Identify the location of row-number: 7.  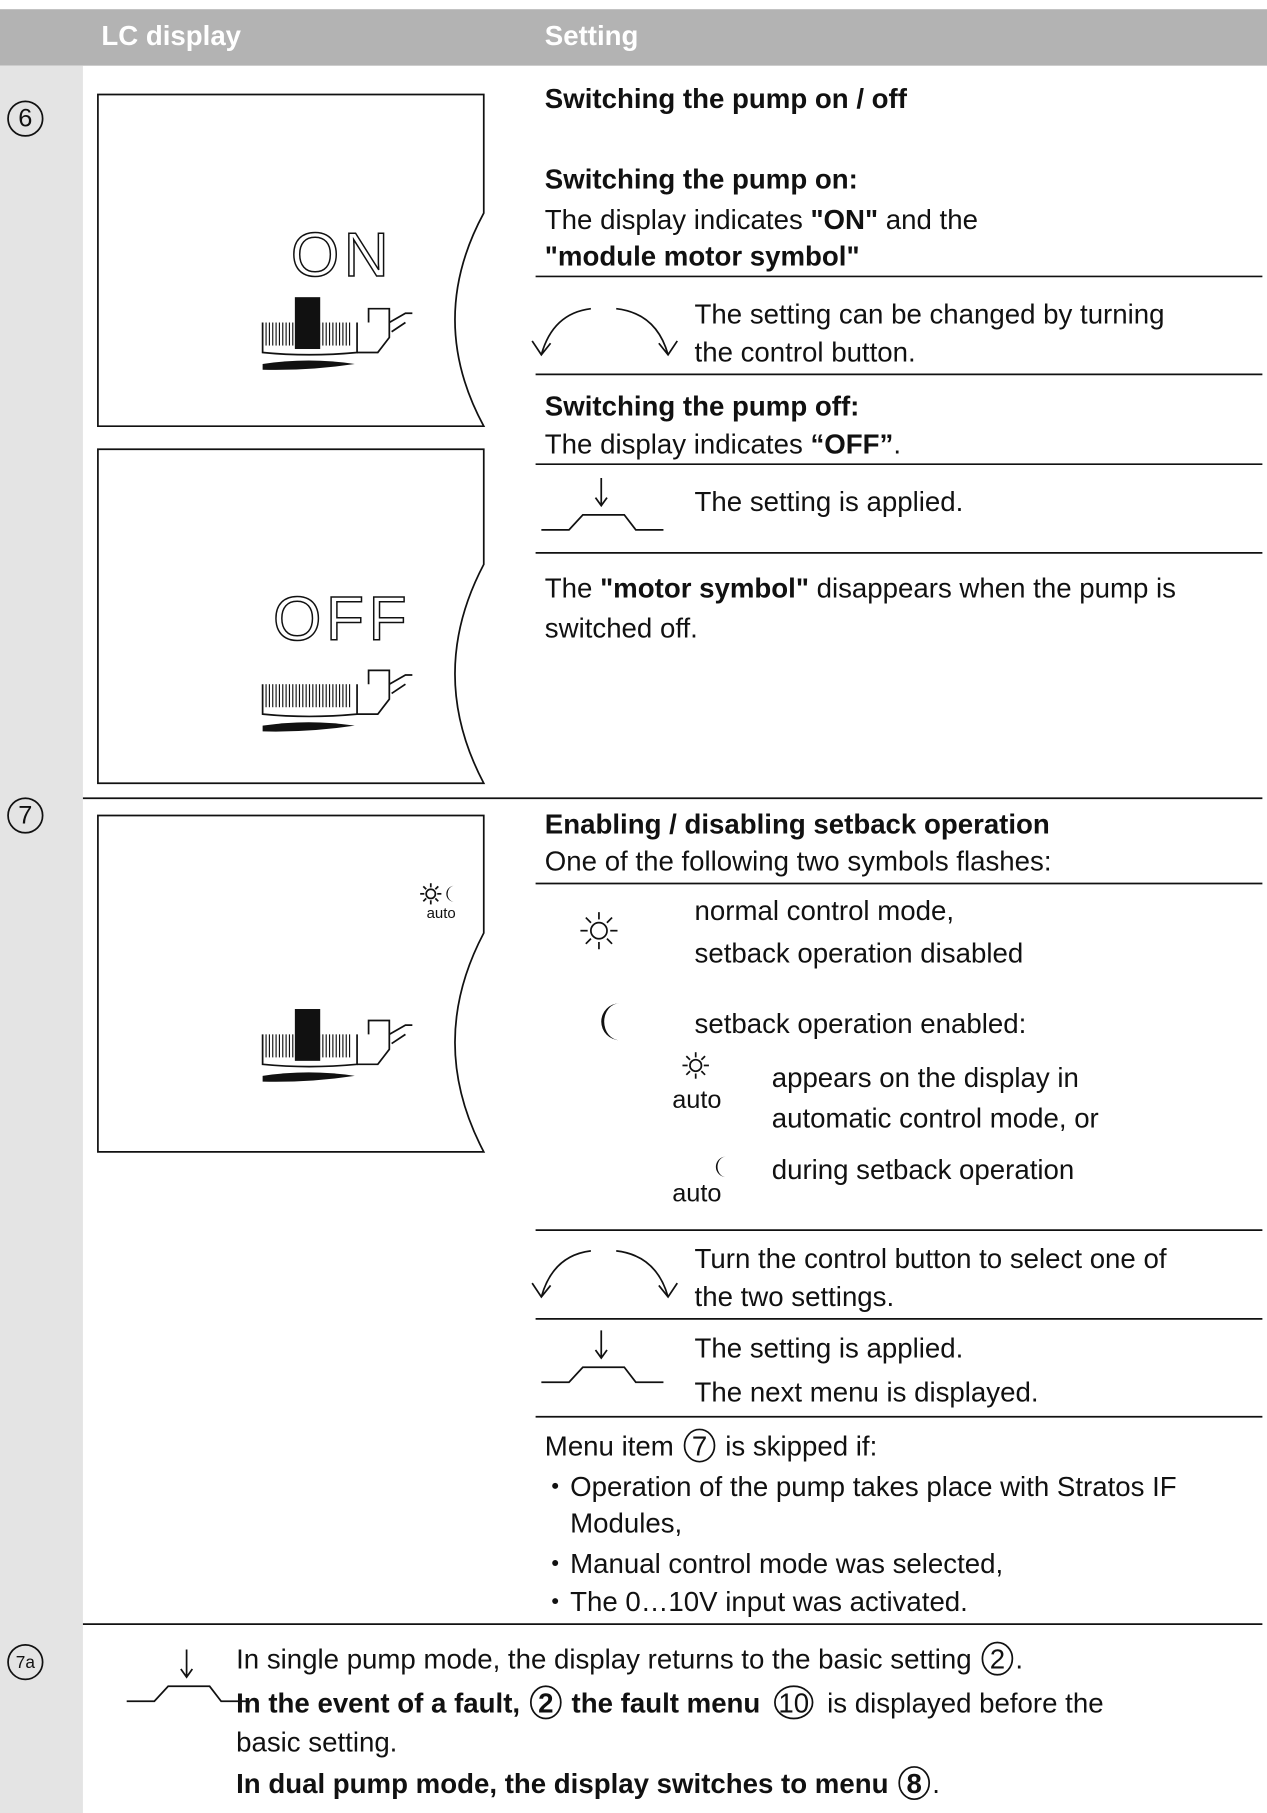
(25, 816).